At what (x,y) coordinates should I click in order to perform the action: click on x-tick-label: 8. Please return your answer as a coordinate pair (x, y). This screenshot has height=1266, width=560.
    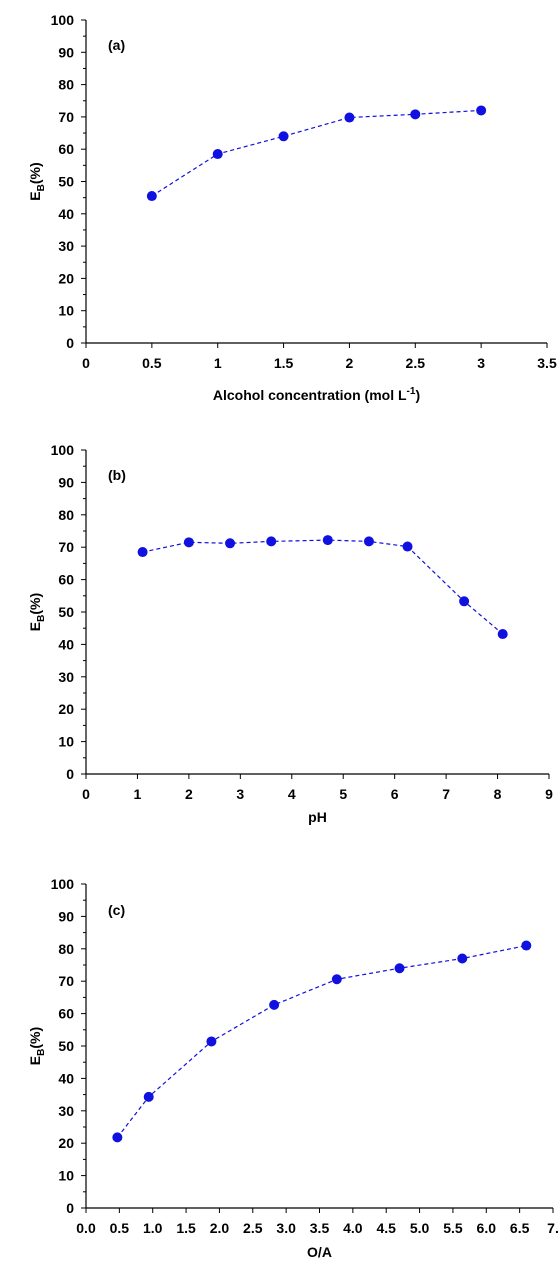
    Looking at the image, I should click on (498, 794).